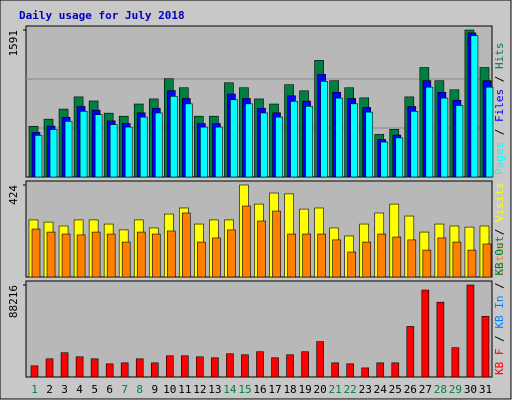 The width and height of the screenshot is (512, 400). What do you see at coordinates (274, 389) in the screenshot?
I see `x-tick-label: 17` at bounding box center [274, 389].